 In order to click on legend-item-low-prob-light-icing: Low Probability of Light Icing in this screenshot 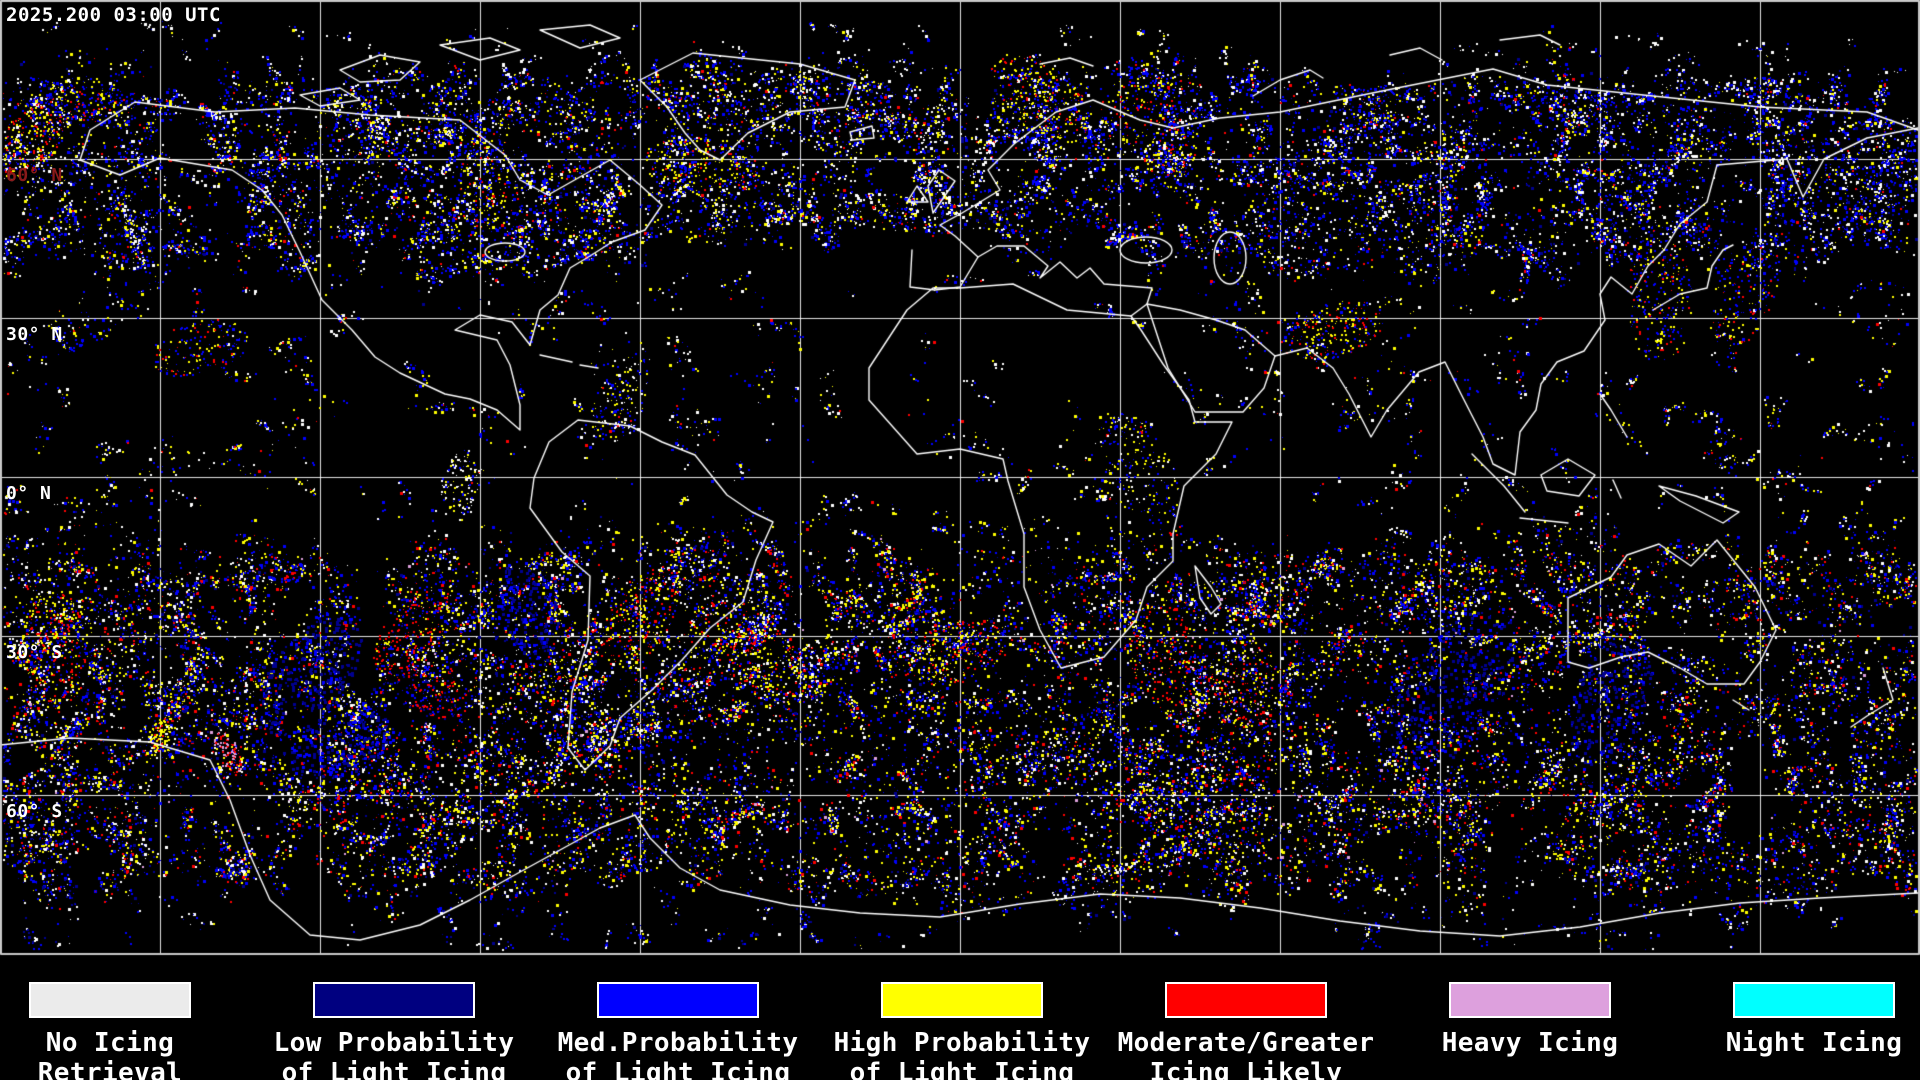, I will do `click(394, 1018)`.